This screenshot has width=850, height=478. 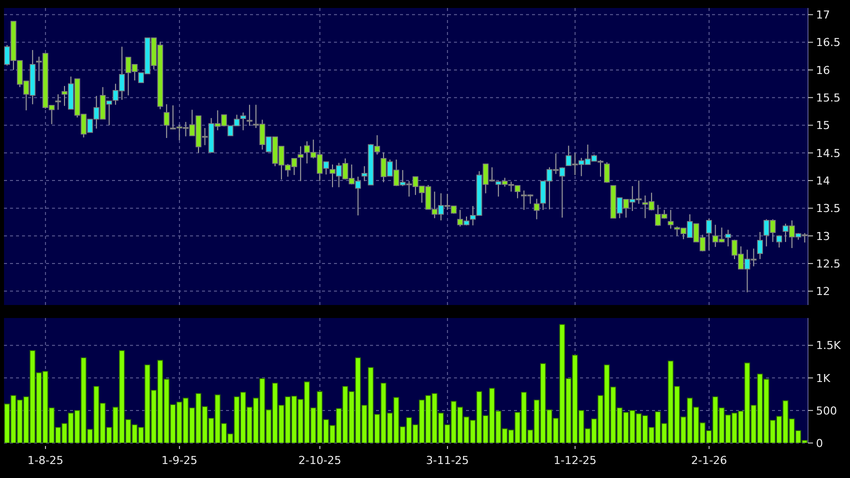 I want to click on x-tick-label: 3-11-25, so click(x=447, y=460).